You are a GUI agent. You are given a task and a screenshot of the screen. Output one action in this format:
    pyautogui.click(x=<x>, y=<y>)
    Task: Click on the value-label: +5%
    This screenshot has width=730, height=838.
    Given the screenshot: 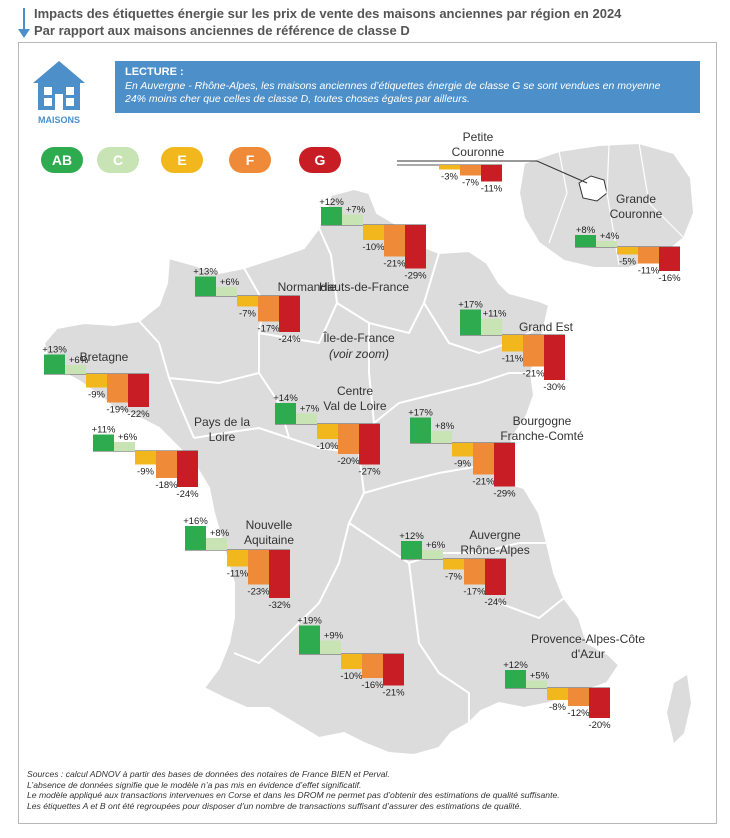 What is the action you would take?
    pyautogui.click(x=540, y=676)
    